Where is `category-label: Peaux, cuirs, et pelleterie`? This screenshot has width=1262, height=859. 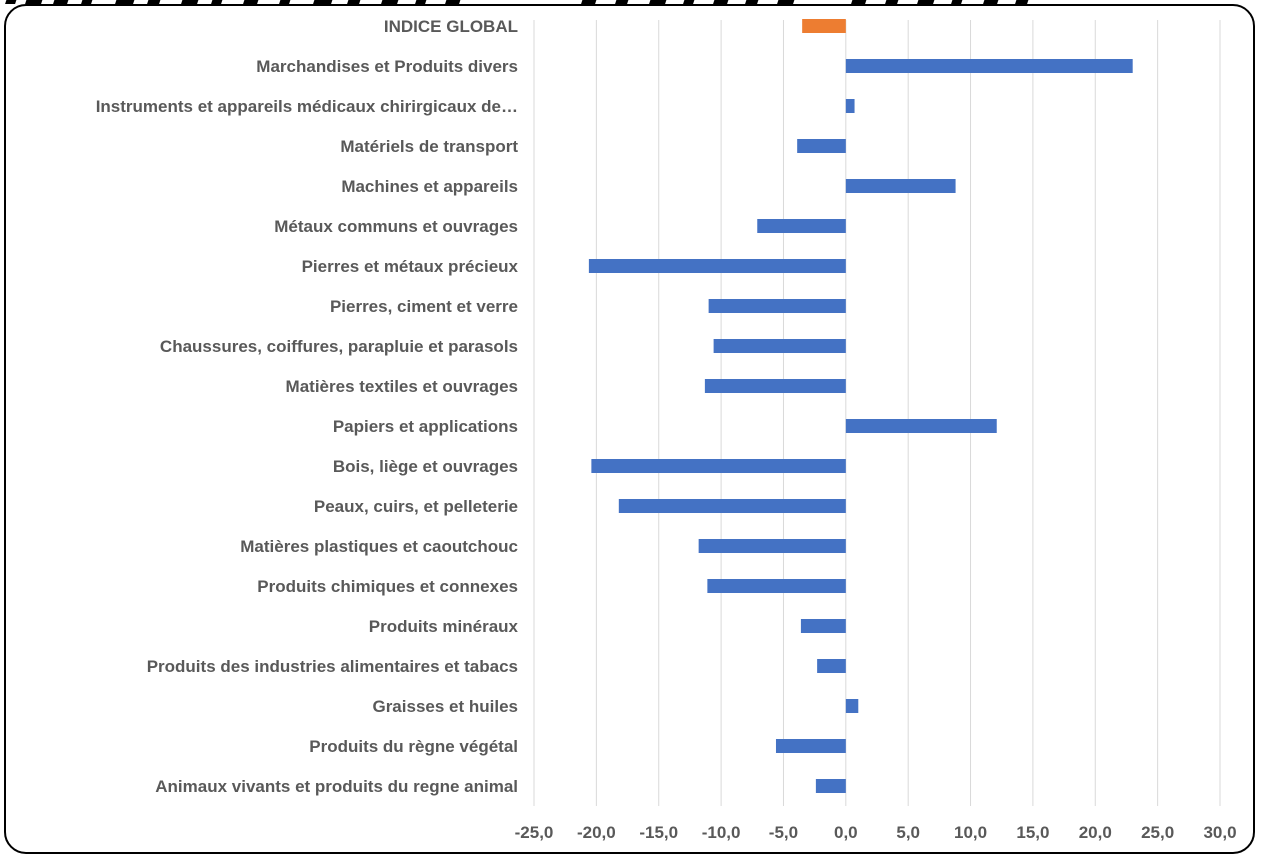 category-label: Peaux, cuirs, et pelleterie is located at coordinates (416, 506).